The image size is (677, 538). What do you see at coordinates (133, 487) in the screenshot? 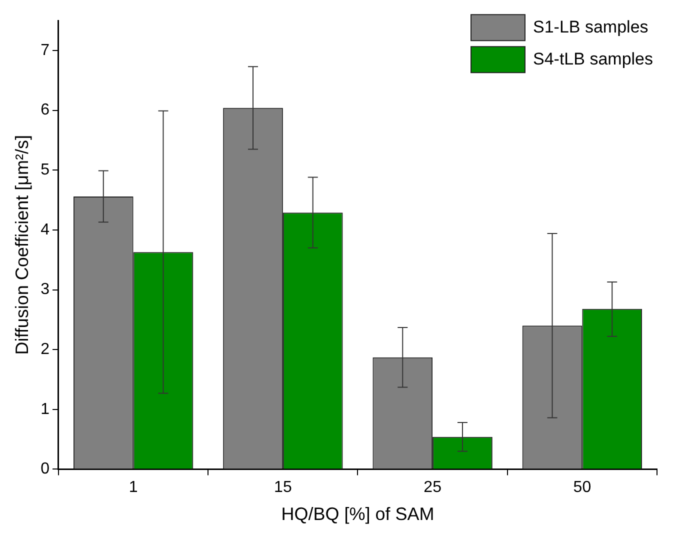
I see `x-tick-label: 1` at bounding box center [133, 487].